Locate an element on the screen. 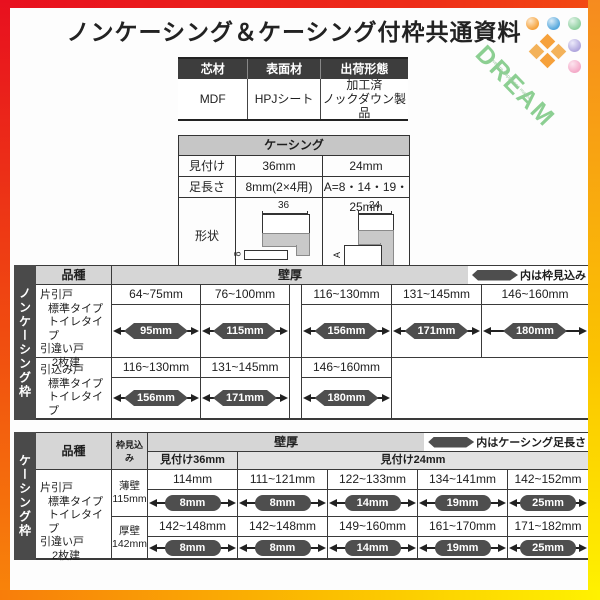 This screenshot has height=600, width=600. gap-column is located at coordinates (296, 389).